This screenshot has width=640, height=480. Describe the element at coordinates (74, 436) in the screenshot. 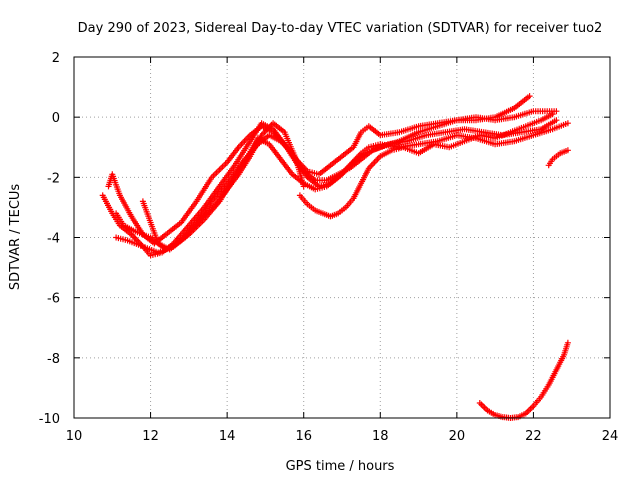

I see `x-tick-label: 10` at that location.